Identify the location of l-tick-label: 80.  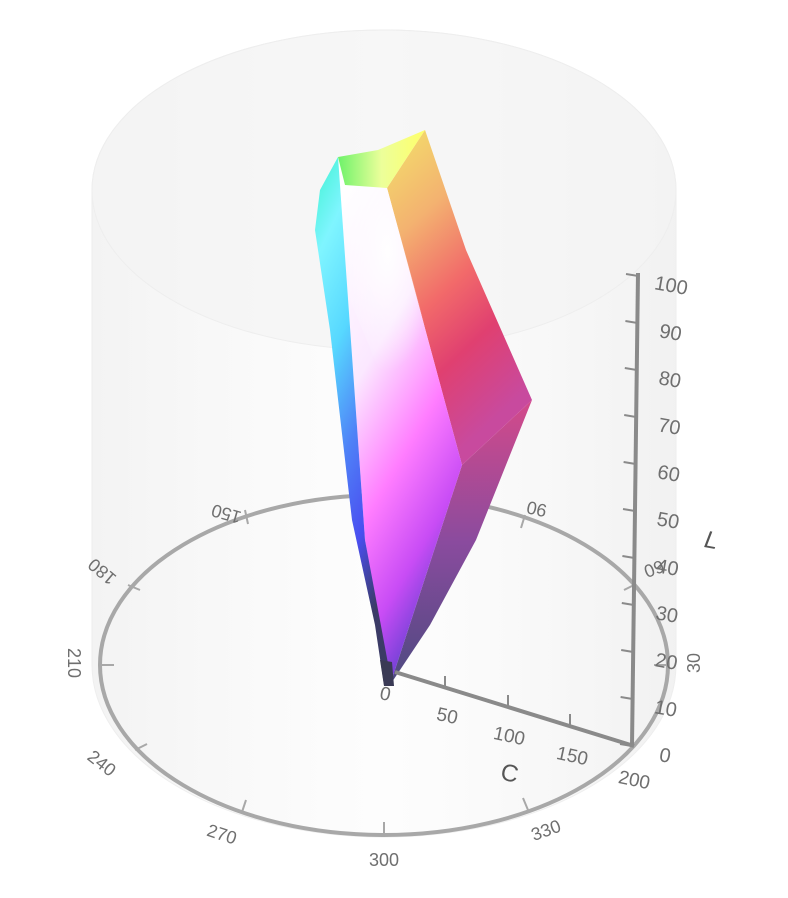
(670, 380).